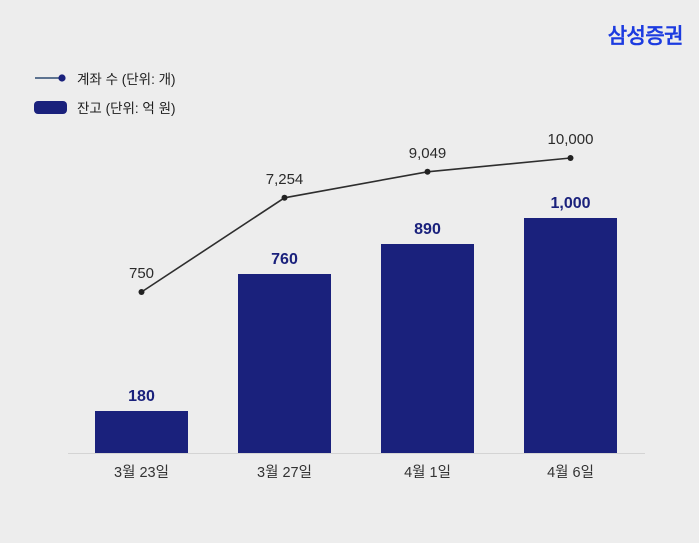 The width and height of the screenshot is (699, 543). Describe the element at coordinates (141, 273) in the screenshot. I see `accounts-value-label: 750` at that location.